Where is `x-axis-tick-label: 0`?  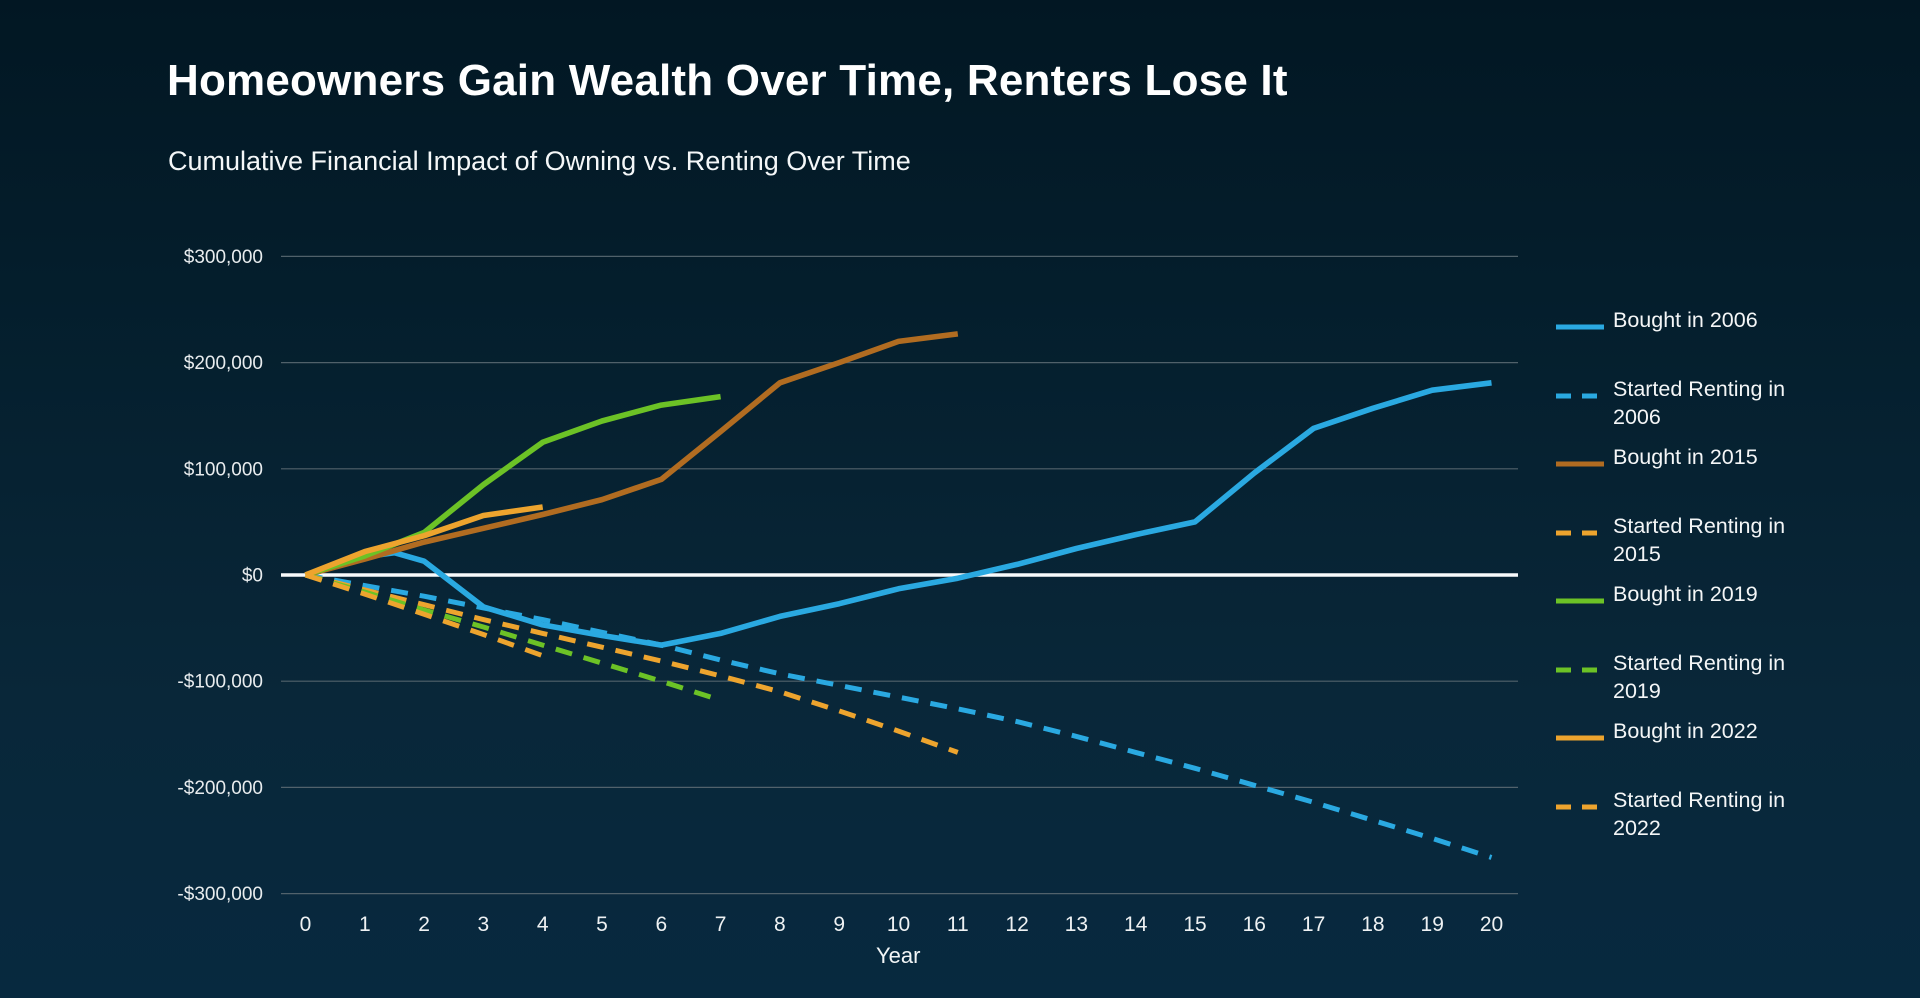 x-axis-tick-label: 0 is located at coordinates (306, 924).